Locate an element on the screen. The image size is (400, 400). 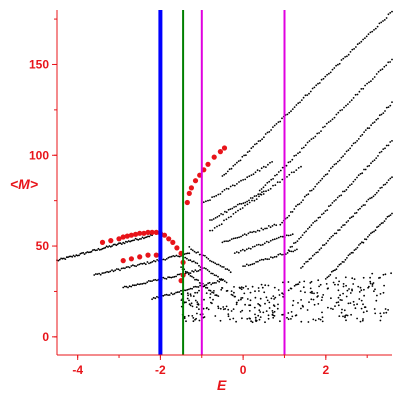
y-tick-label: 100 is located at coordinates (39, 155).